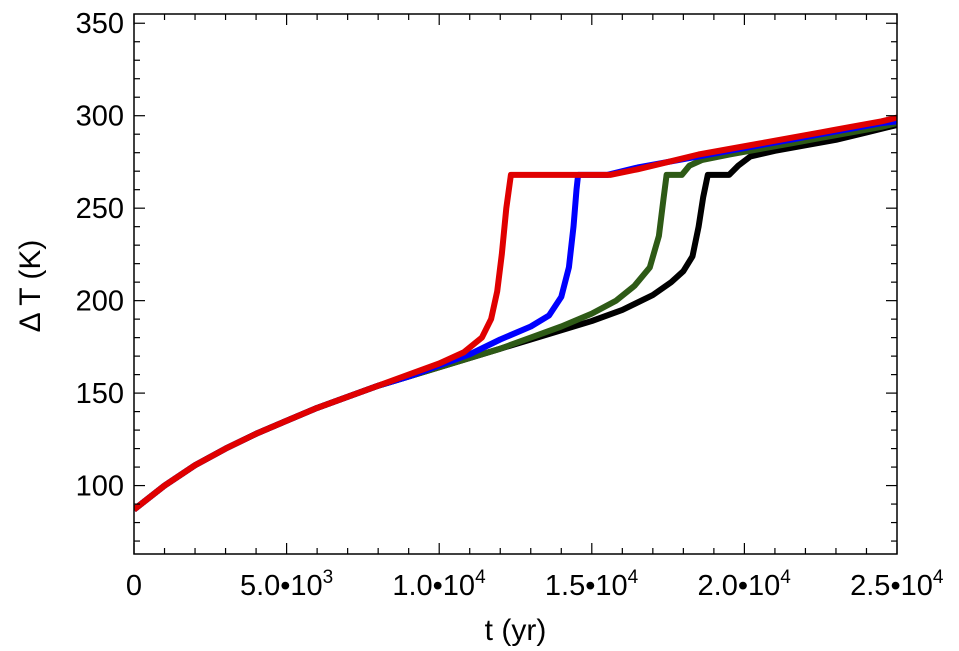 The width and height of the screenshot is (959, 651). What do you see at coordinates (100, 117) in the screenshot?
I see `y-tick-label: 300` at bounding box center [100, 117].